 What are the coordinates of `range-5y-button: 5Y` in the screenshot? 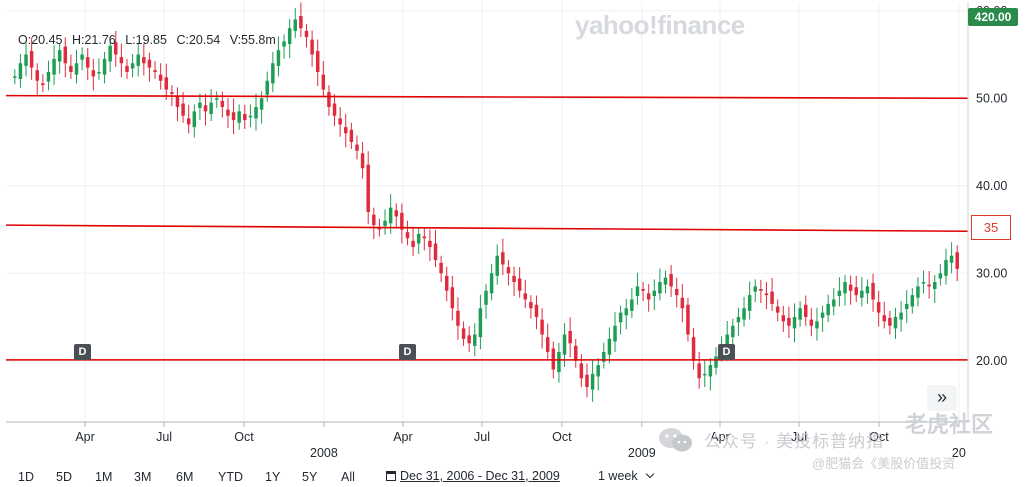 It's located at (310, 477).